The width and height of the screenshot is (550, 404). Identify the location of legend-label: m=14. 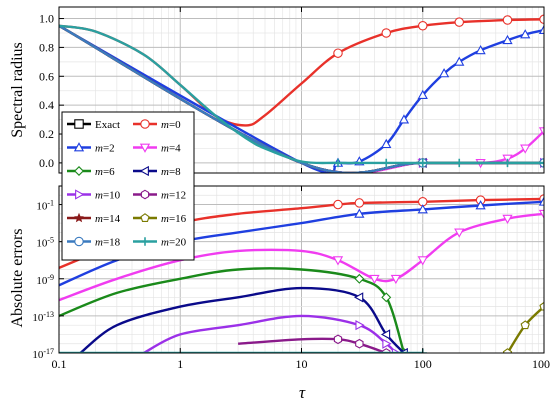
(108, 219).